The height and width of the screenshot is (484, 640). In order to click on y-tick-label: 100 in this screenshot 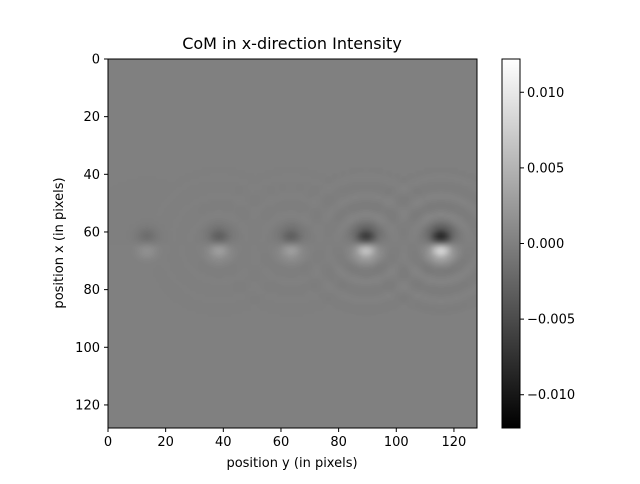, I will do `click(87, 348)`.